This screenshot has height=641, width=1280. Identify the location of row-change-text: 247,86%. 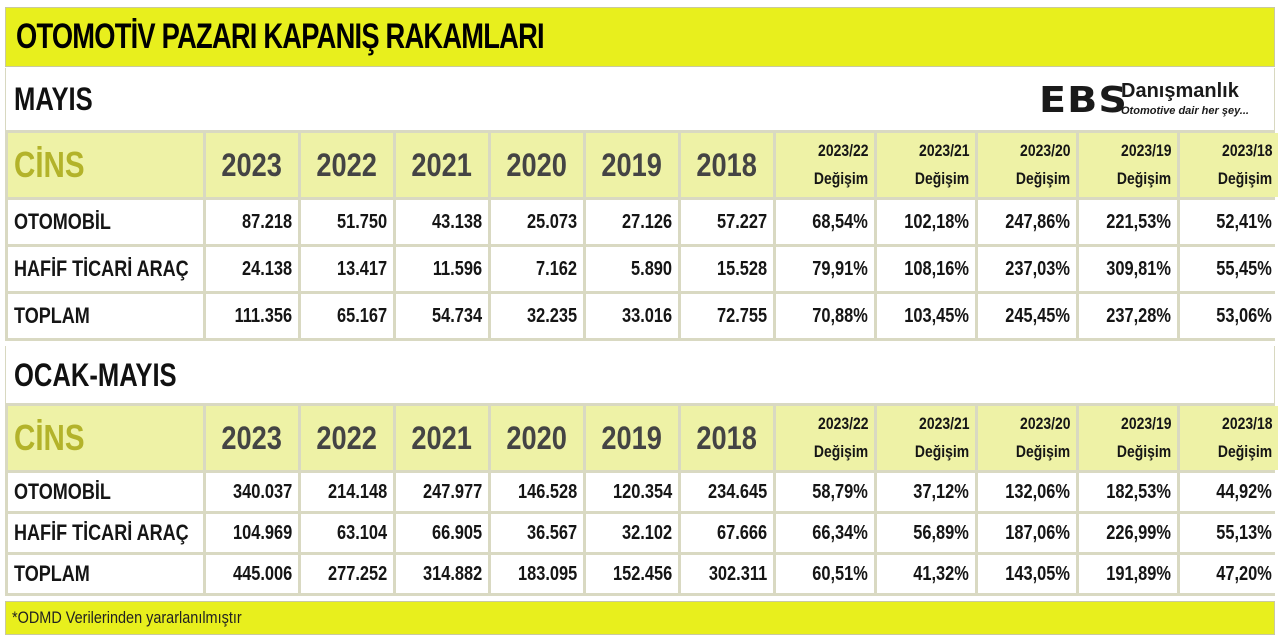
(1037, 221).